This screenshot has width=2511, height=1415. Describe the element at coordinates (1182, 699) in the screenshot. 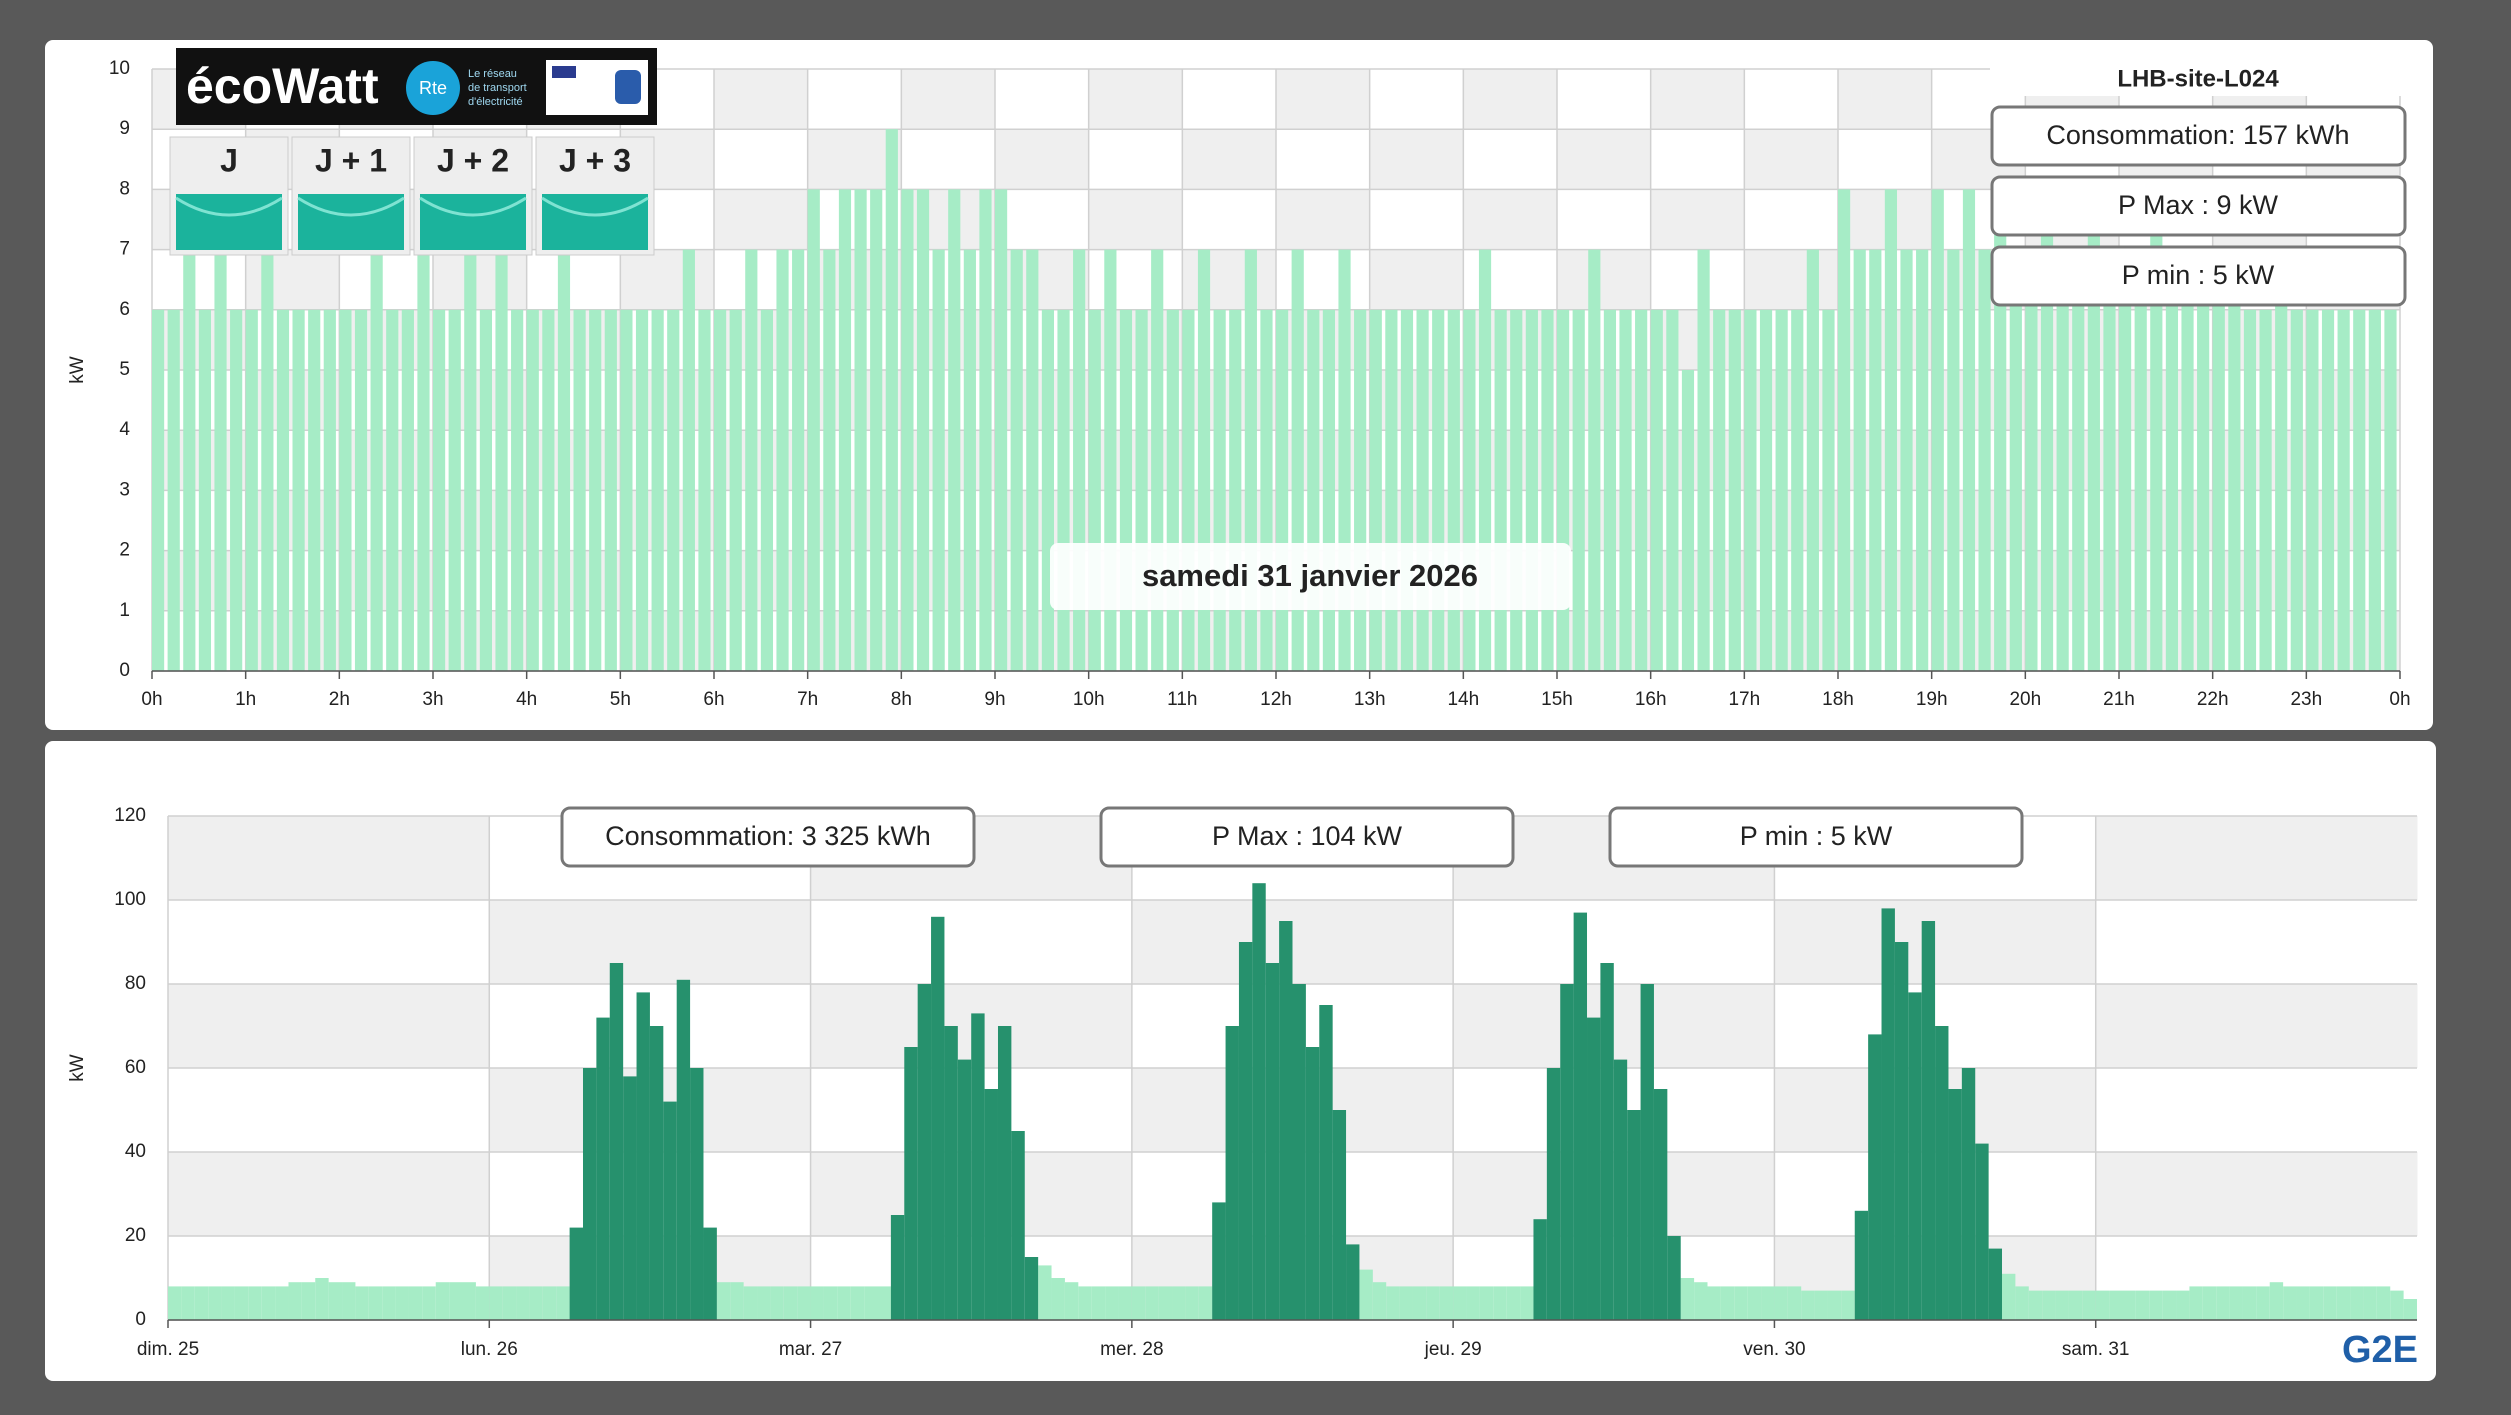

I see `x-tick-label: 11h` at that location.